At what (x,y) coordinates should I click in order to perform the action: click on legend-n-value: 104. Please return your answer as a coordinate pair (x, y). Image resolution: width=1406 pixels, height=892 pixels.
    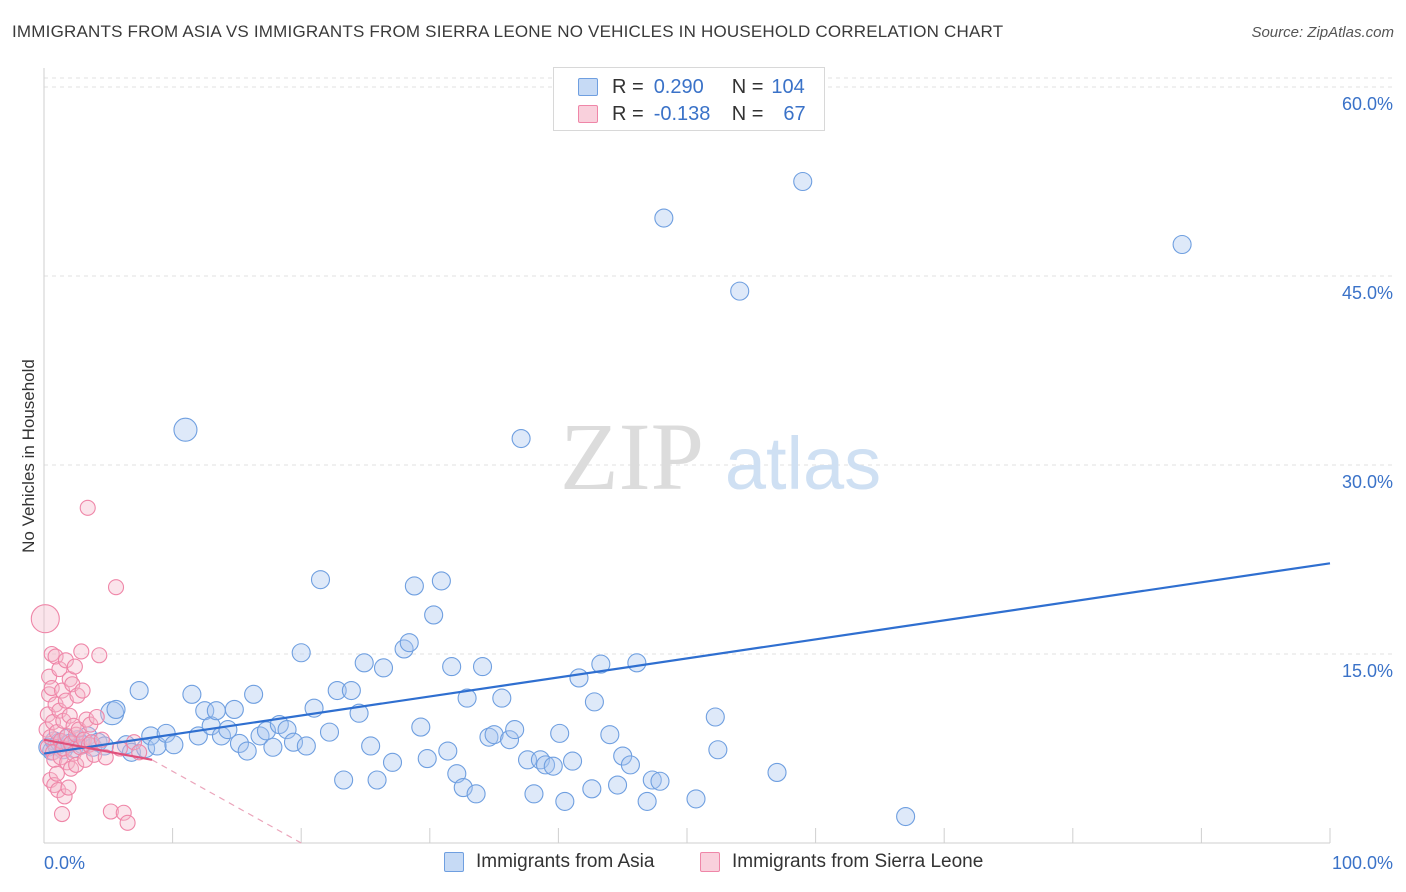
    Looking at the image, I should click on (788, 86).